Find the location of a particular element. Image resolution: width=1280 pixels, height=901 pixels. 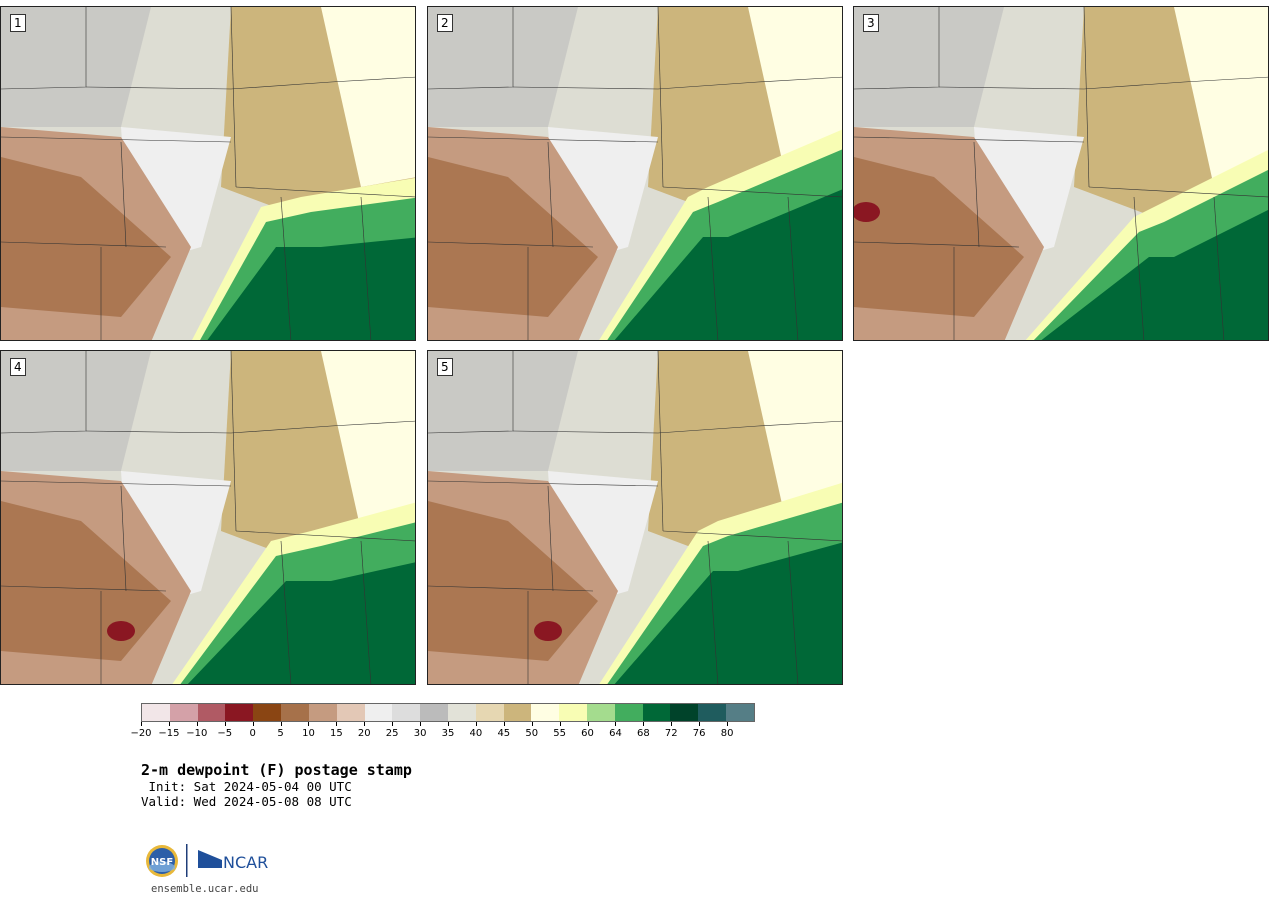

colorbar-tick-label: 15 is located at coordinates (336, 733).